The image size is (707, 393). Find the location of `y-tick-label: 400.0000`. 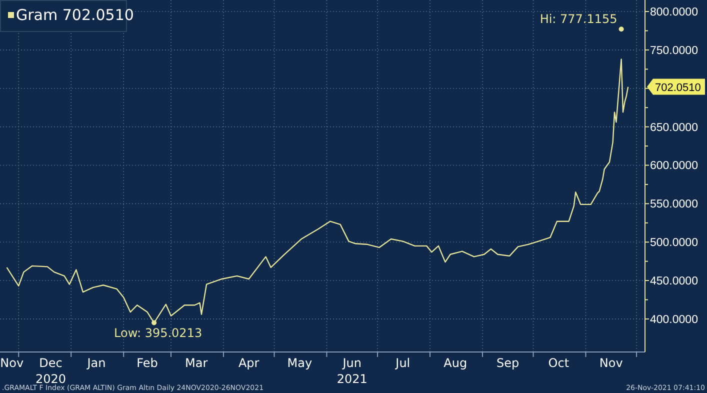

y-tick-label: 400.0000 is located at coordinates (674, 320).